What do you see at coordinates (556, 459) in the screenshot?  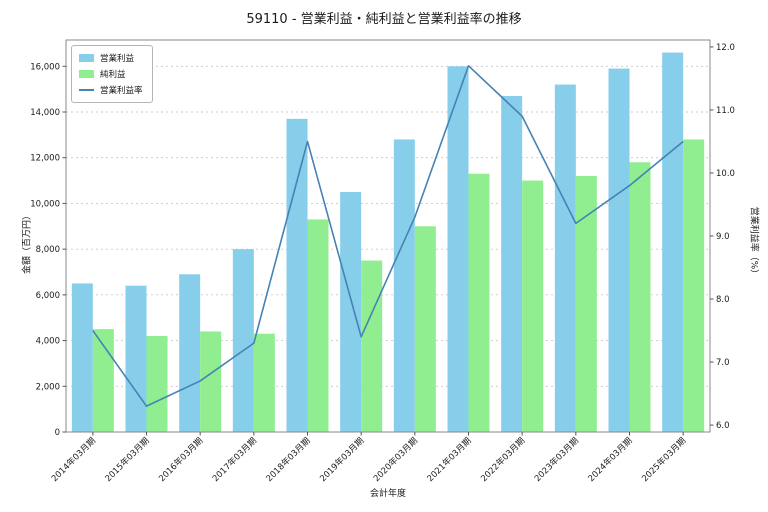 I see `x-tick-label: 2023年03月期` at bounding box center [556, 459].